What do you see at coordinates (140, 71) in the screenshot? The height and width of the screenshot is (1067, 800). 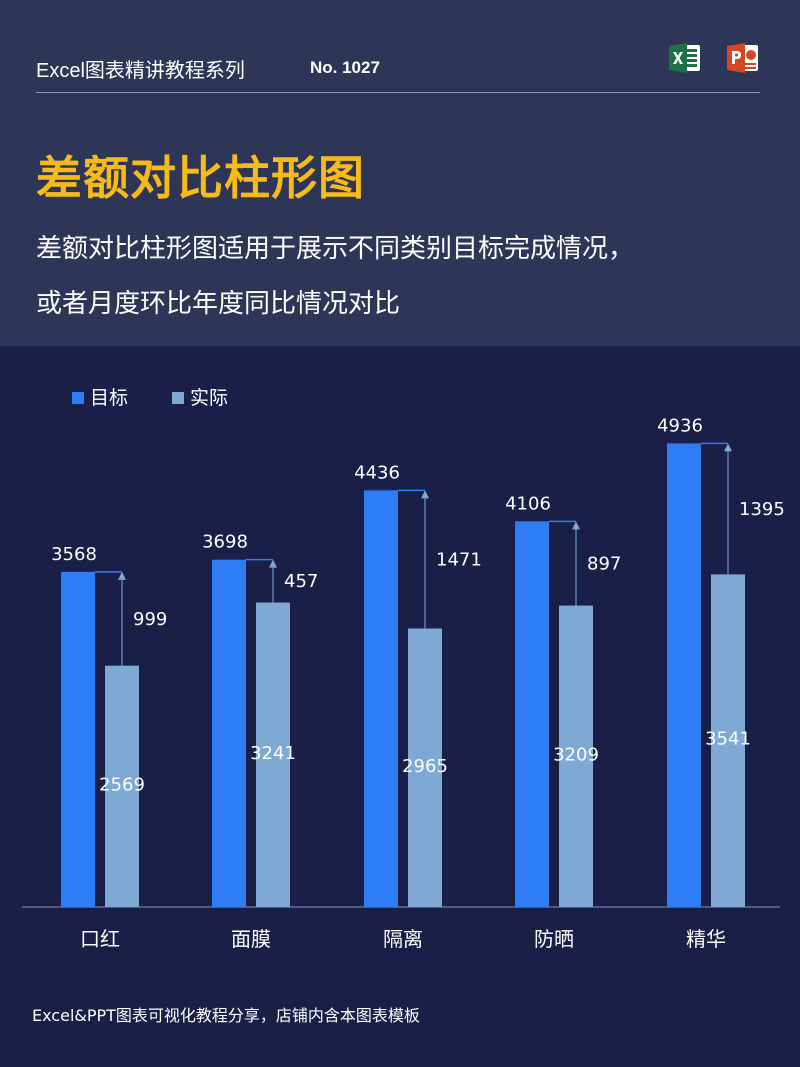 I see `series-title: Excel图表精讲教程系列` at bounding box center [140, 71].